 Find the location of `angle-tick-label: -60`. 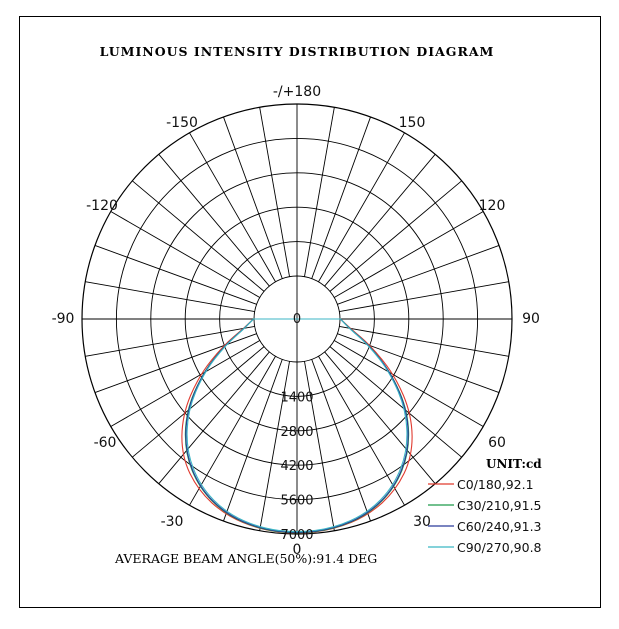

angle-tick-label: -60 is located at coordinates (105, 443).